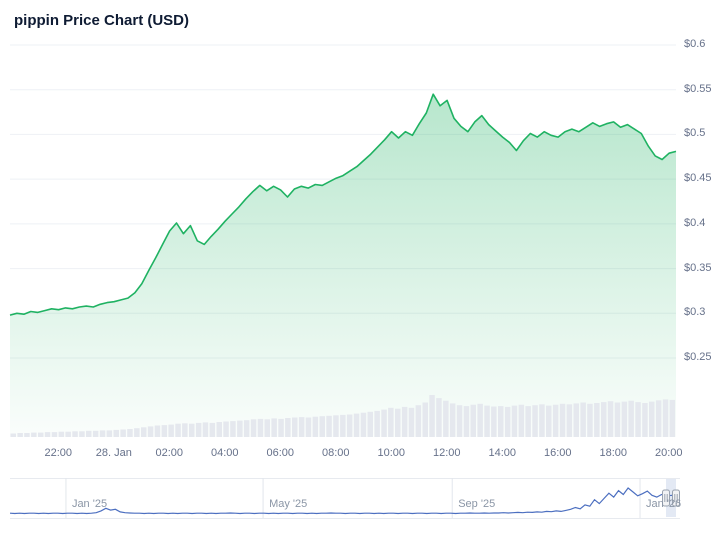 This screenshot has height=535, width=722. What do you see at coordinates (695, 222) in the screenshot?
I see `y-axis-label: $0.4` at bounding box center [695, 222].